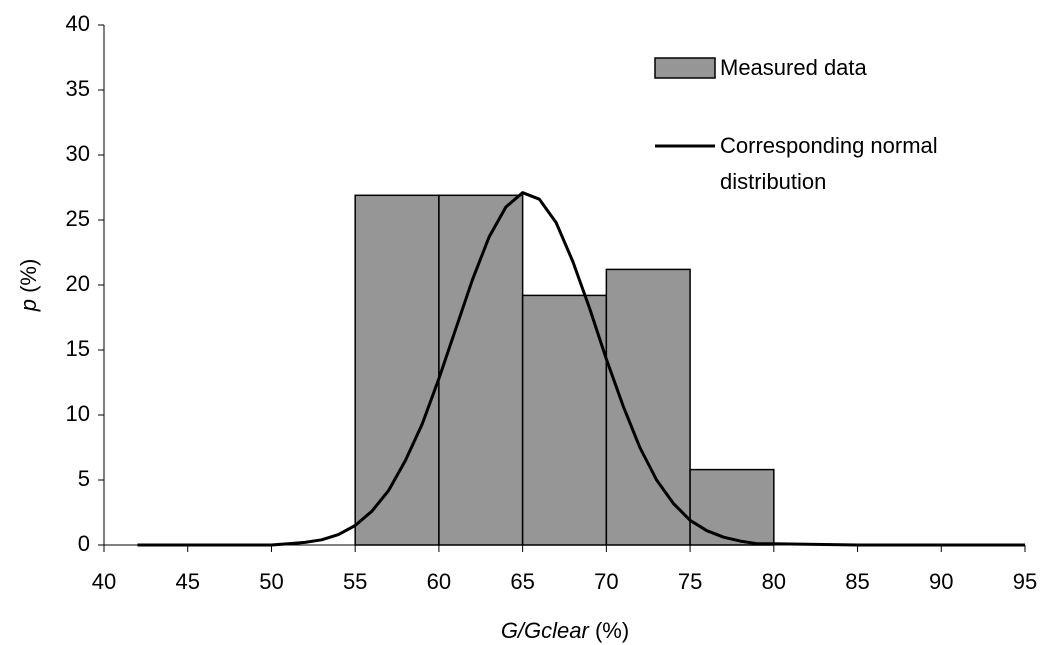 The width and height of the screenshot is (1043, 645). What do you see at coordinates (28, 276) in the screenshot?
I see `y-axis-label-unit: (%)` at bounding box center [28, 276].